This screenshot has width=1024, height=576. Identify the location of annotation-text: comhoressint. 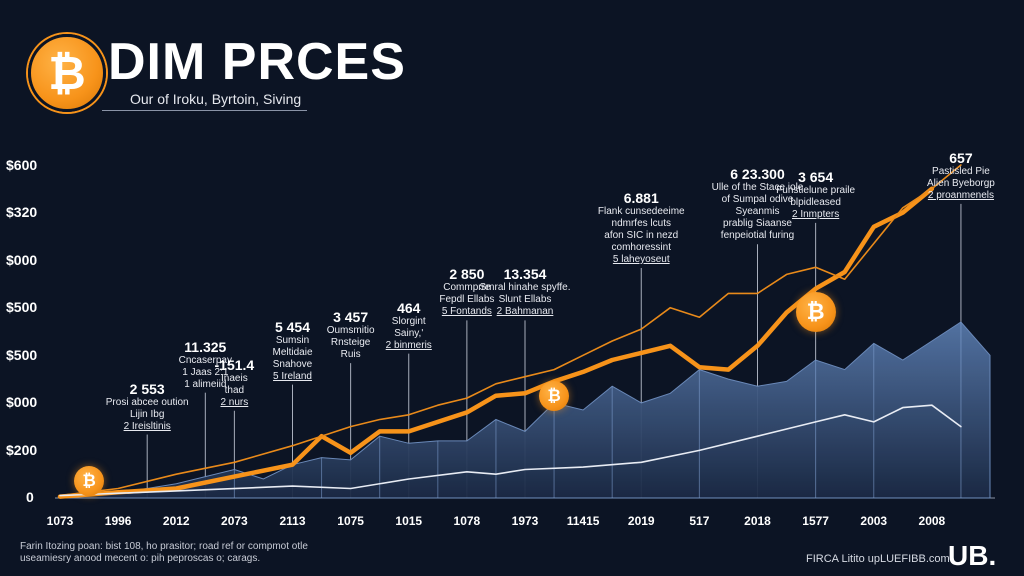
(641, 248).